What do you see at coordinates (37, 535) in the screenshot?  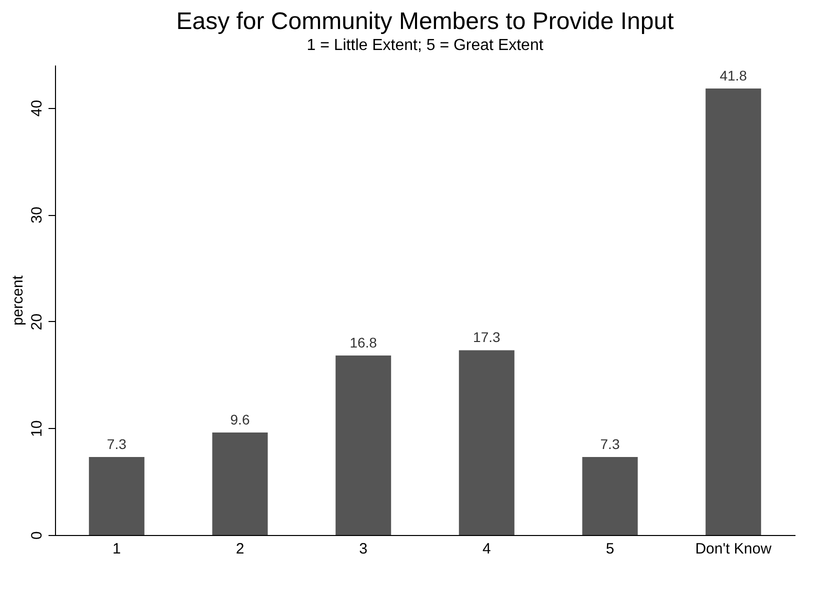 I see `y-tick-label: 0` at bounding box center [37, 535].